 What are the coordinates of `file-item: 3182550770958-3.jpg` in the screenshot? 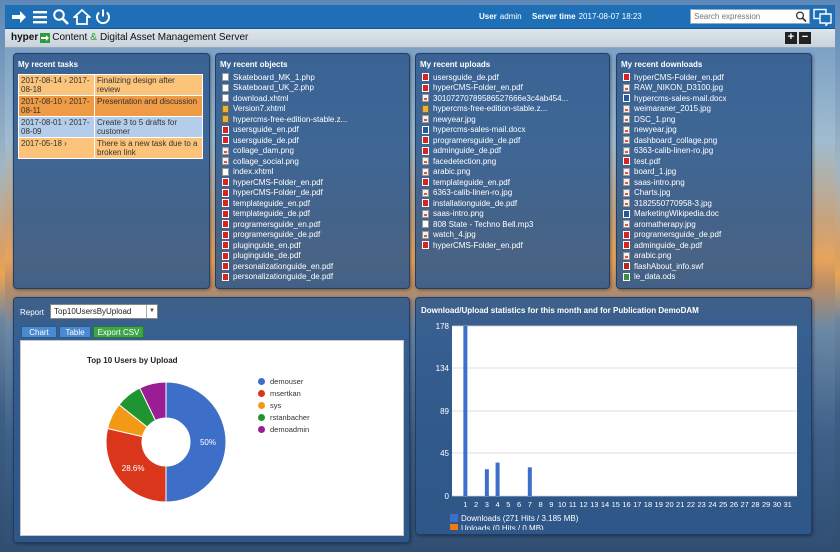 It's located at (674, 203).